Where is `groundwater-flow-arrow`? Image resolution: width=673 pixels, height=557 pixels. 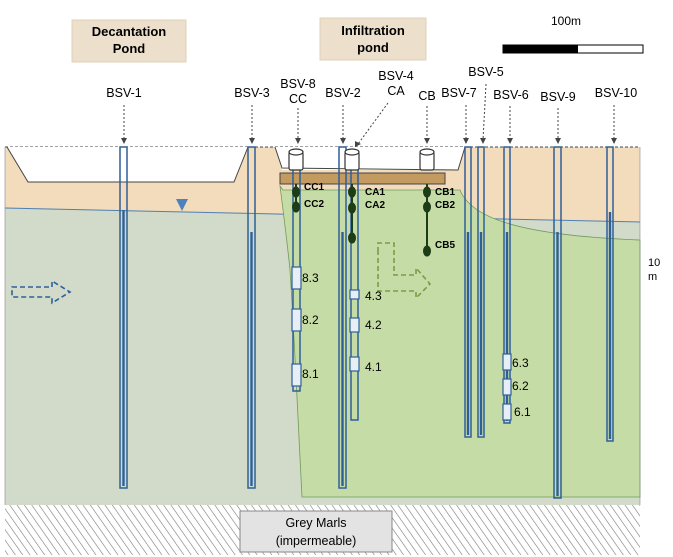 groundwater-flow-arrow is located at coordinates (41, 292).